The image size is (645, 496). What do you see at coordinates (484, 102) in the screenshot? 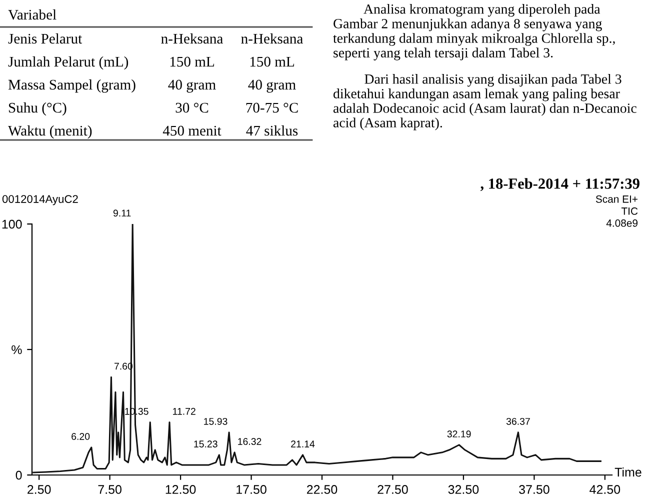
I see `text: Dari hasil analisis yang disajikan pada Tabel 3 diketahui kandungan asam lemak yang paling besar adalah Dodecanoic acid (Asam laurat) dan n-Decanoic acid (Asam kaprat).` at bounding box center [484, 102].